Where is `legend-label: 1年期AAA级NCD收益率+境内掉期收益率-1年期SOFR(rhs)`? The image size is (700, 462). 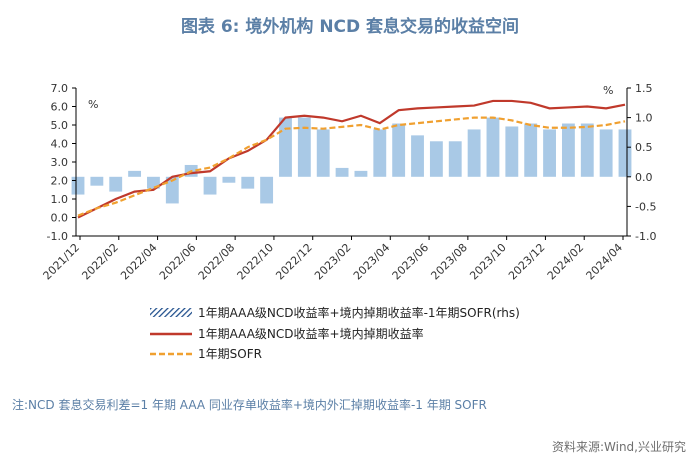 legend-label: 1年期AAA级NCD收益率+境内掉期收益率-1年期SOFR(rhs) is located at coordinates (359, 312).